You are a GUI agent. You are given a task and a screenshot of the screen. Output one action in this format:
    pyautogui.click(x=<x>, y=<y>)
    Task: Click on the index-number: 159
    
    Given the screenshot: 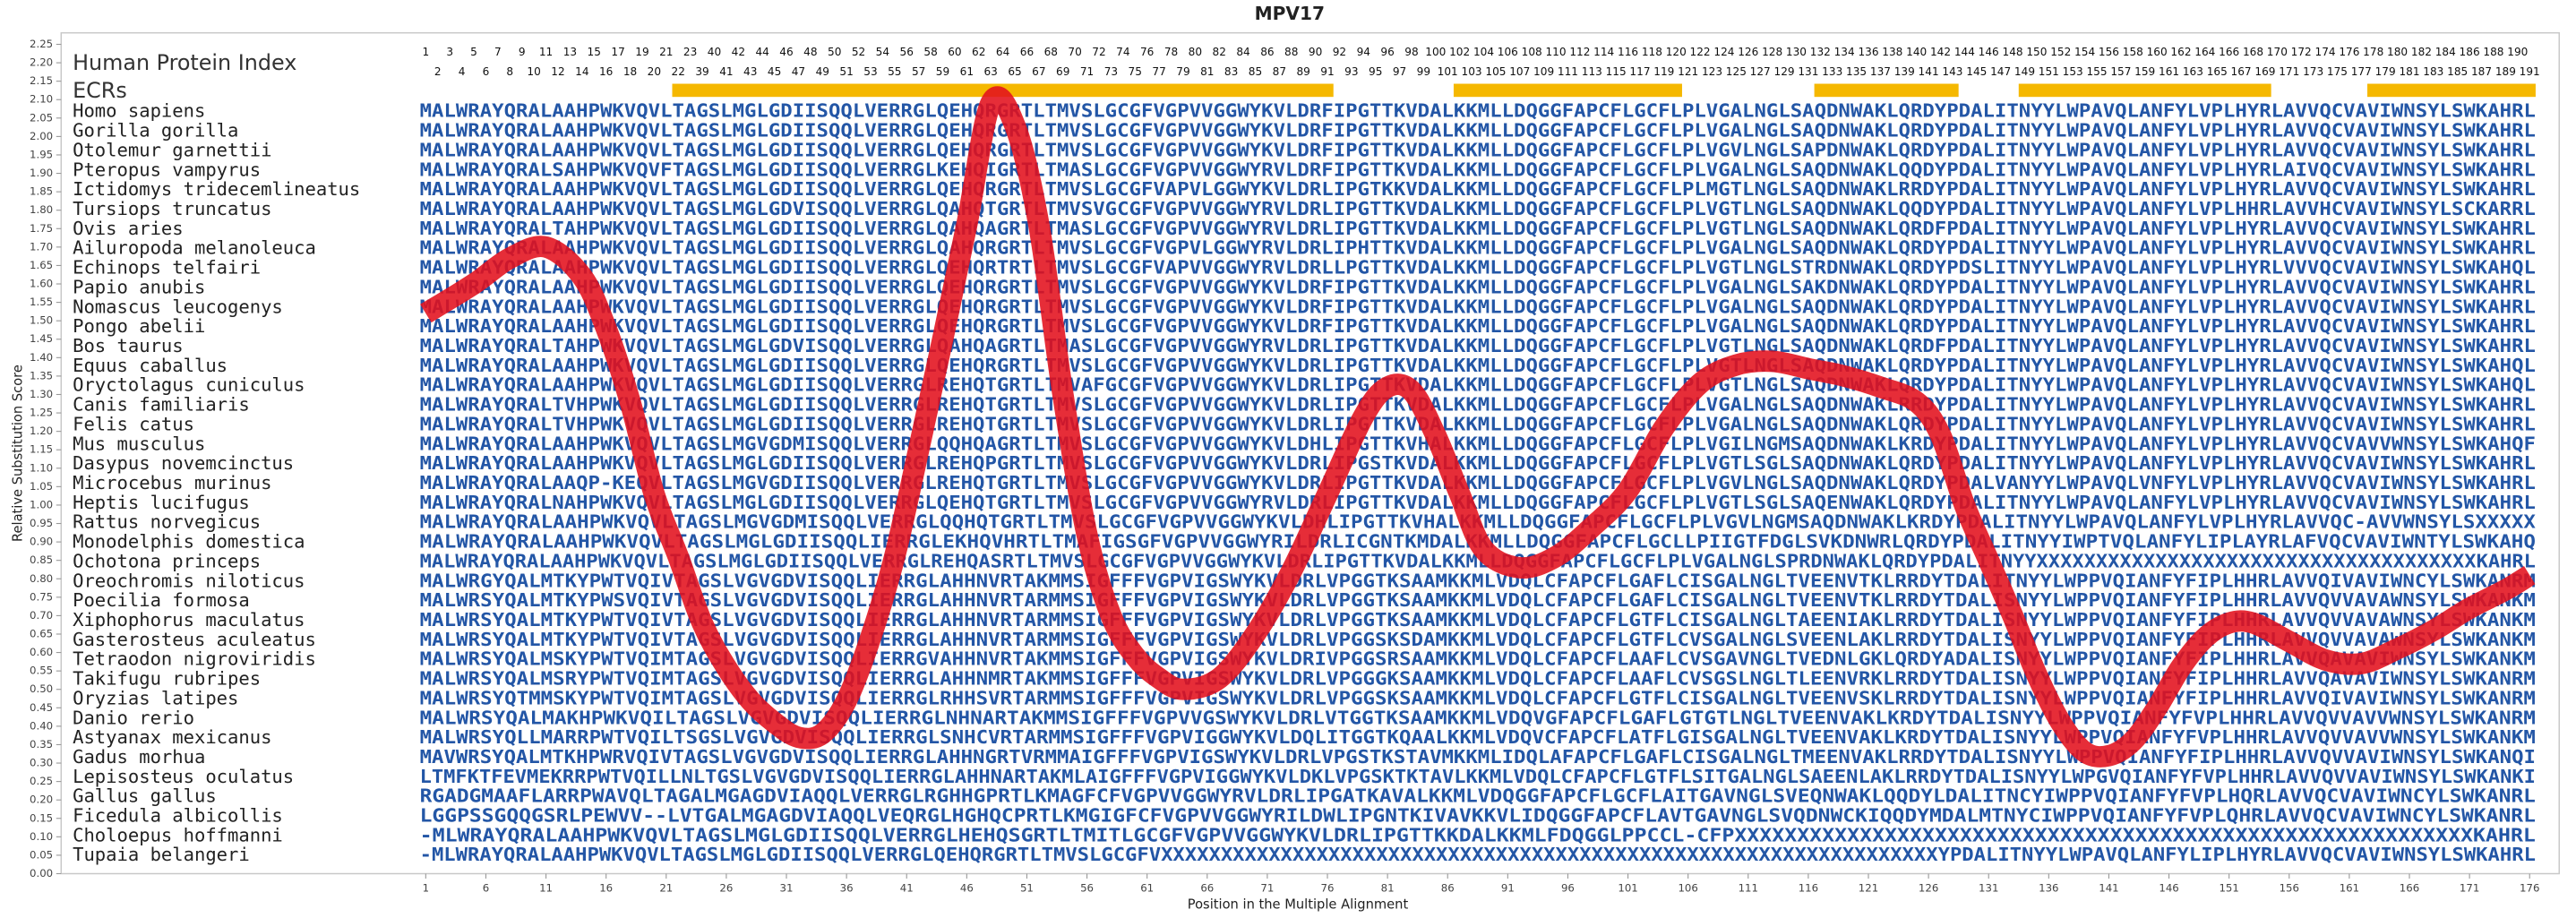 What is the action you would take?
    pyautogui.click(x=2144, y=71)
    